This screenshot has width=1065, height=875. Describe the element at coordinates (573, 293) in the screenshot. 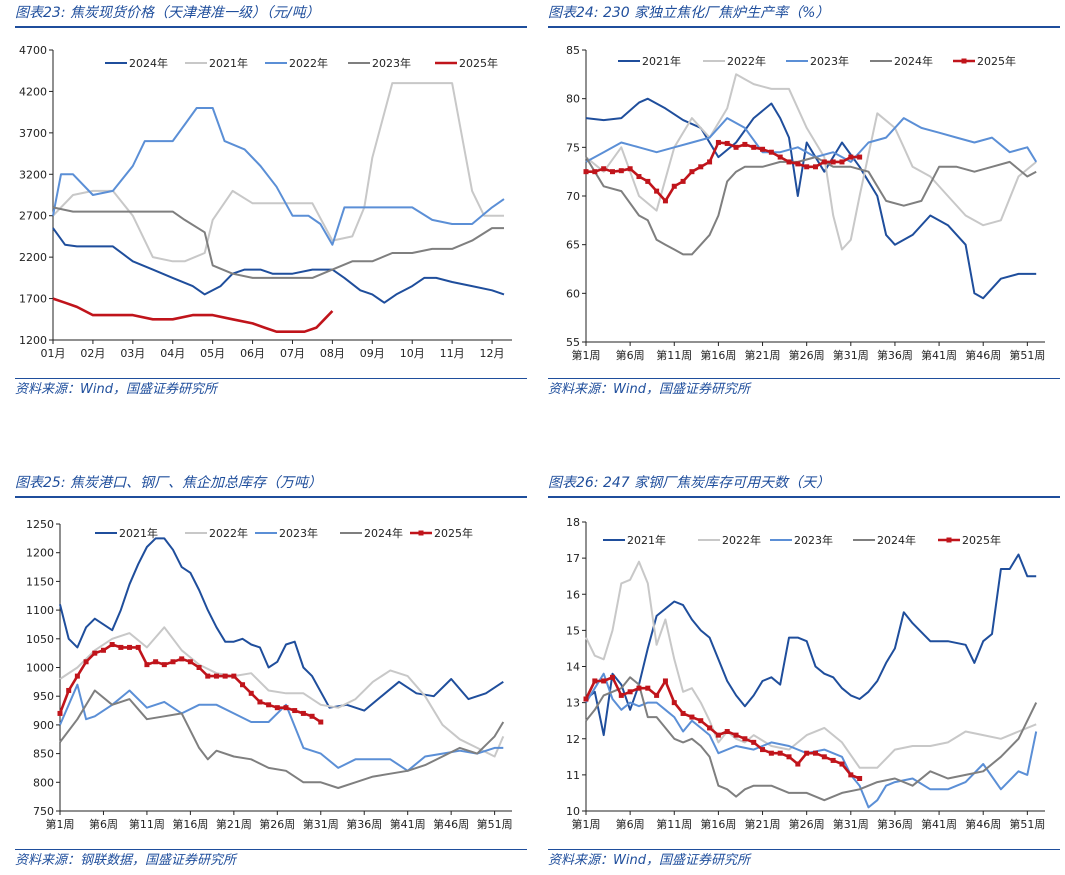

I see `y-tick-label: 60` at that location.